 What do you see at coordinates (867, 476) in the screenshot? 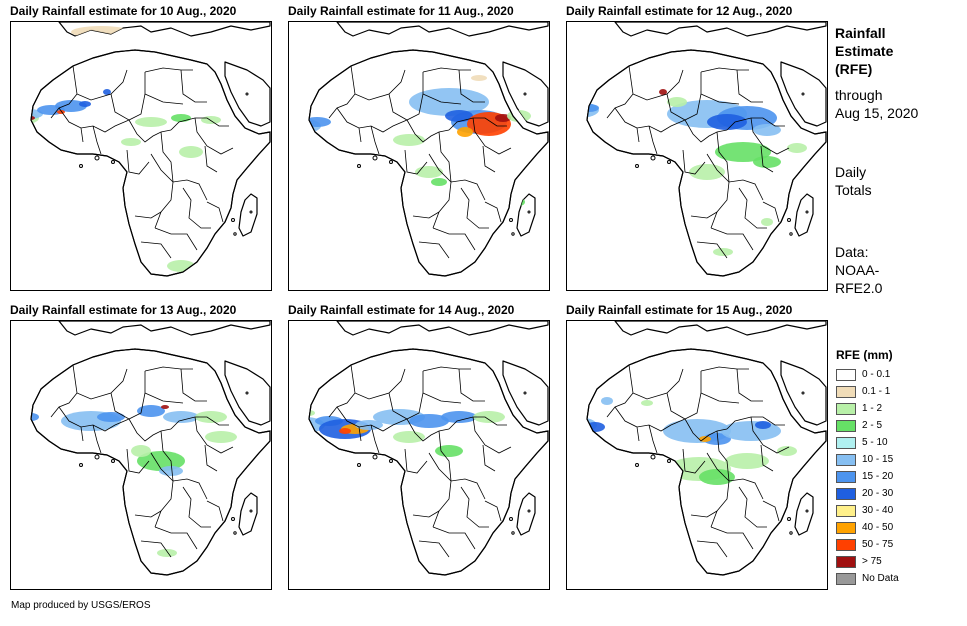
I see `legend-item: 15 - 20` at bounding box center [867, 476].